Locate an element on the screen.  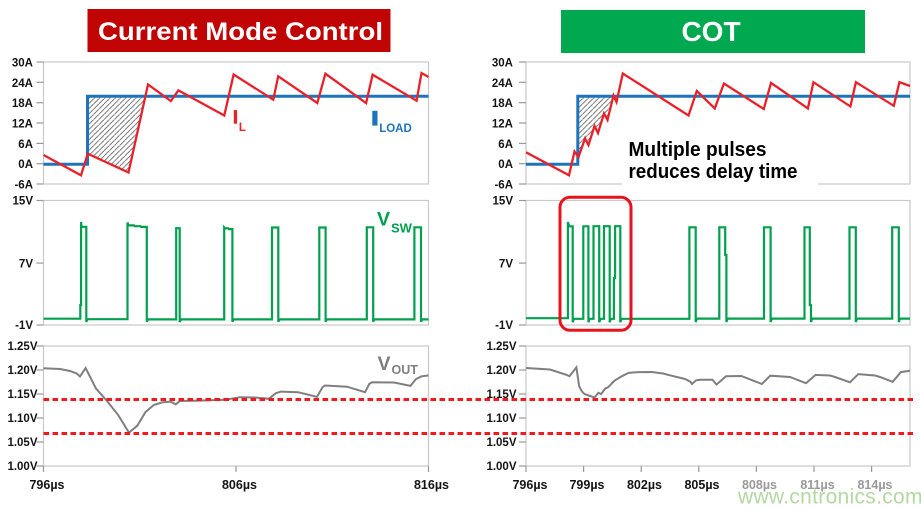
svg-text: COT is located at coordinates (710, 31).